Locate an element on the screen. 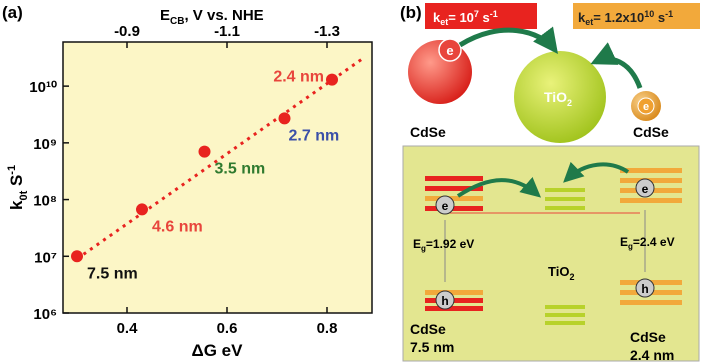 The image size is (701, 363). x2-tick-label: -0.9 is located at coordinates (127, 31).